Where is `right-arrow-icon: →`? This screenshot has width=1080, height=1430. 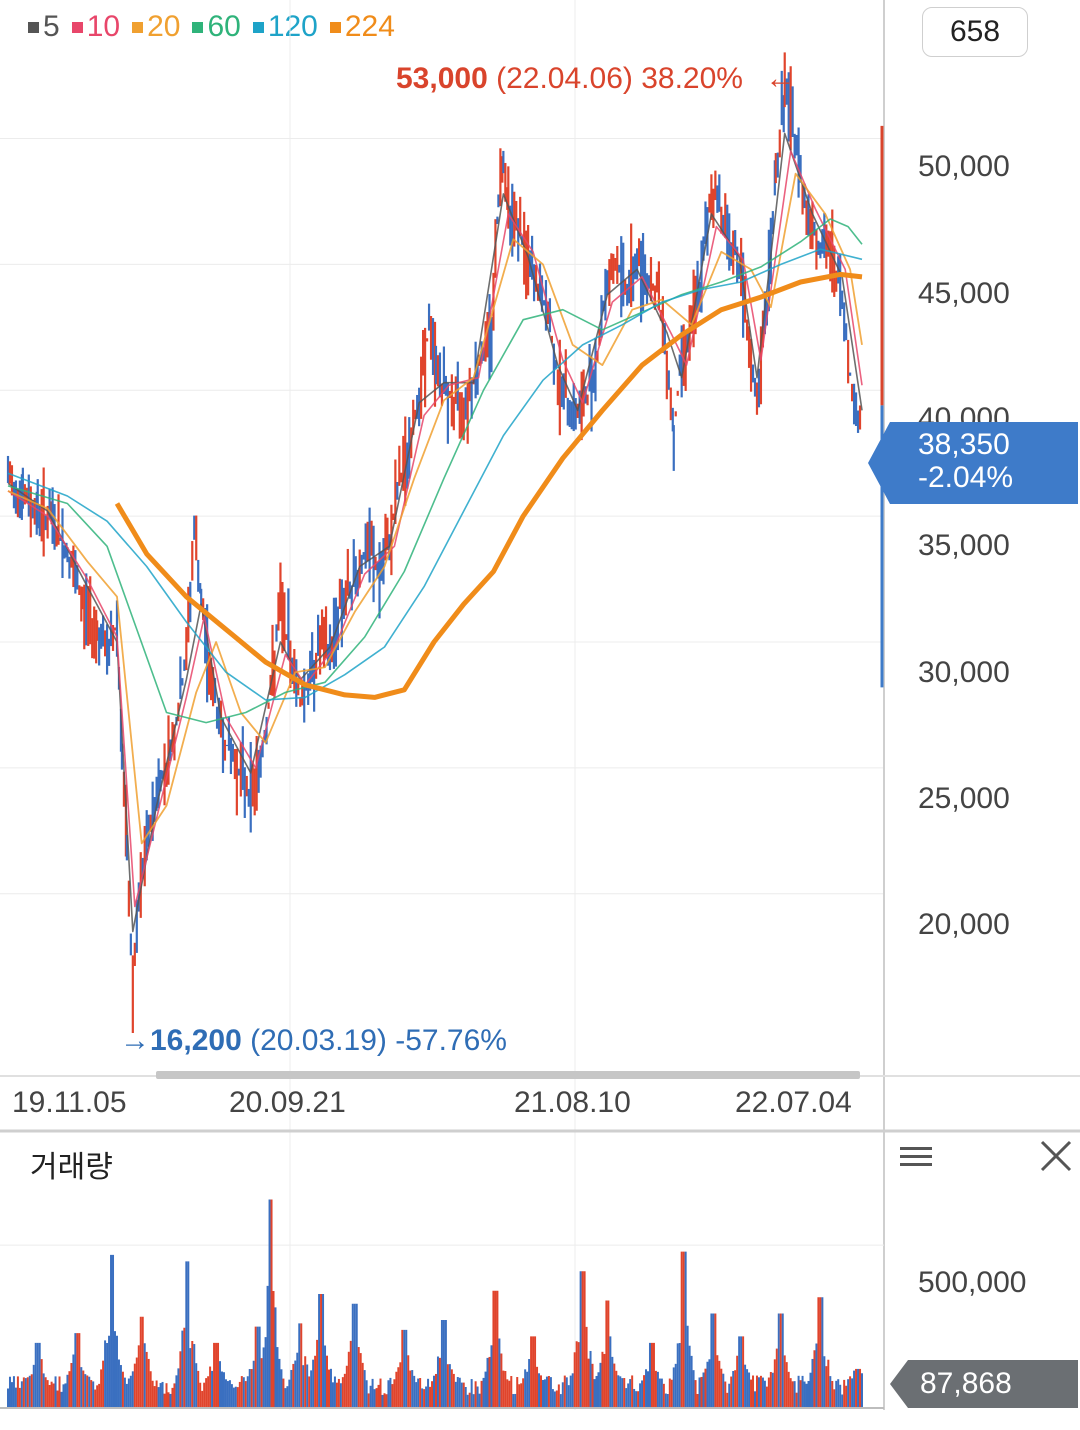
right-arrow-icon: → is located at coordinates (135, 1040).